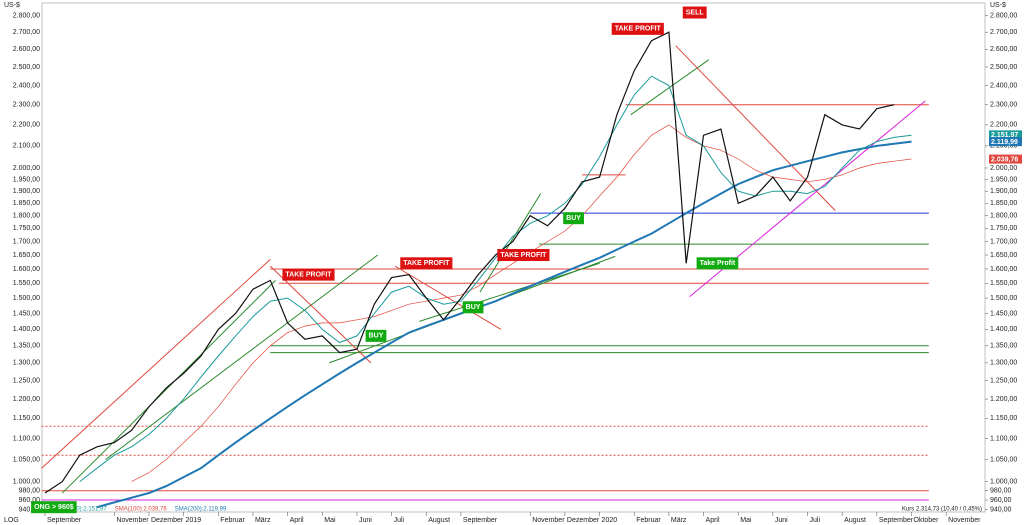 The image size is (1024, 525). What do you see at coordinates (26, 67) in the screenshot?
I see `y-tick-label: 2.500,00` at bounding box center [26, 67].